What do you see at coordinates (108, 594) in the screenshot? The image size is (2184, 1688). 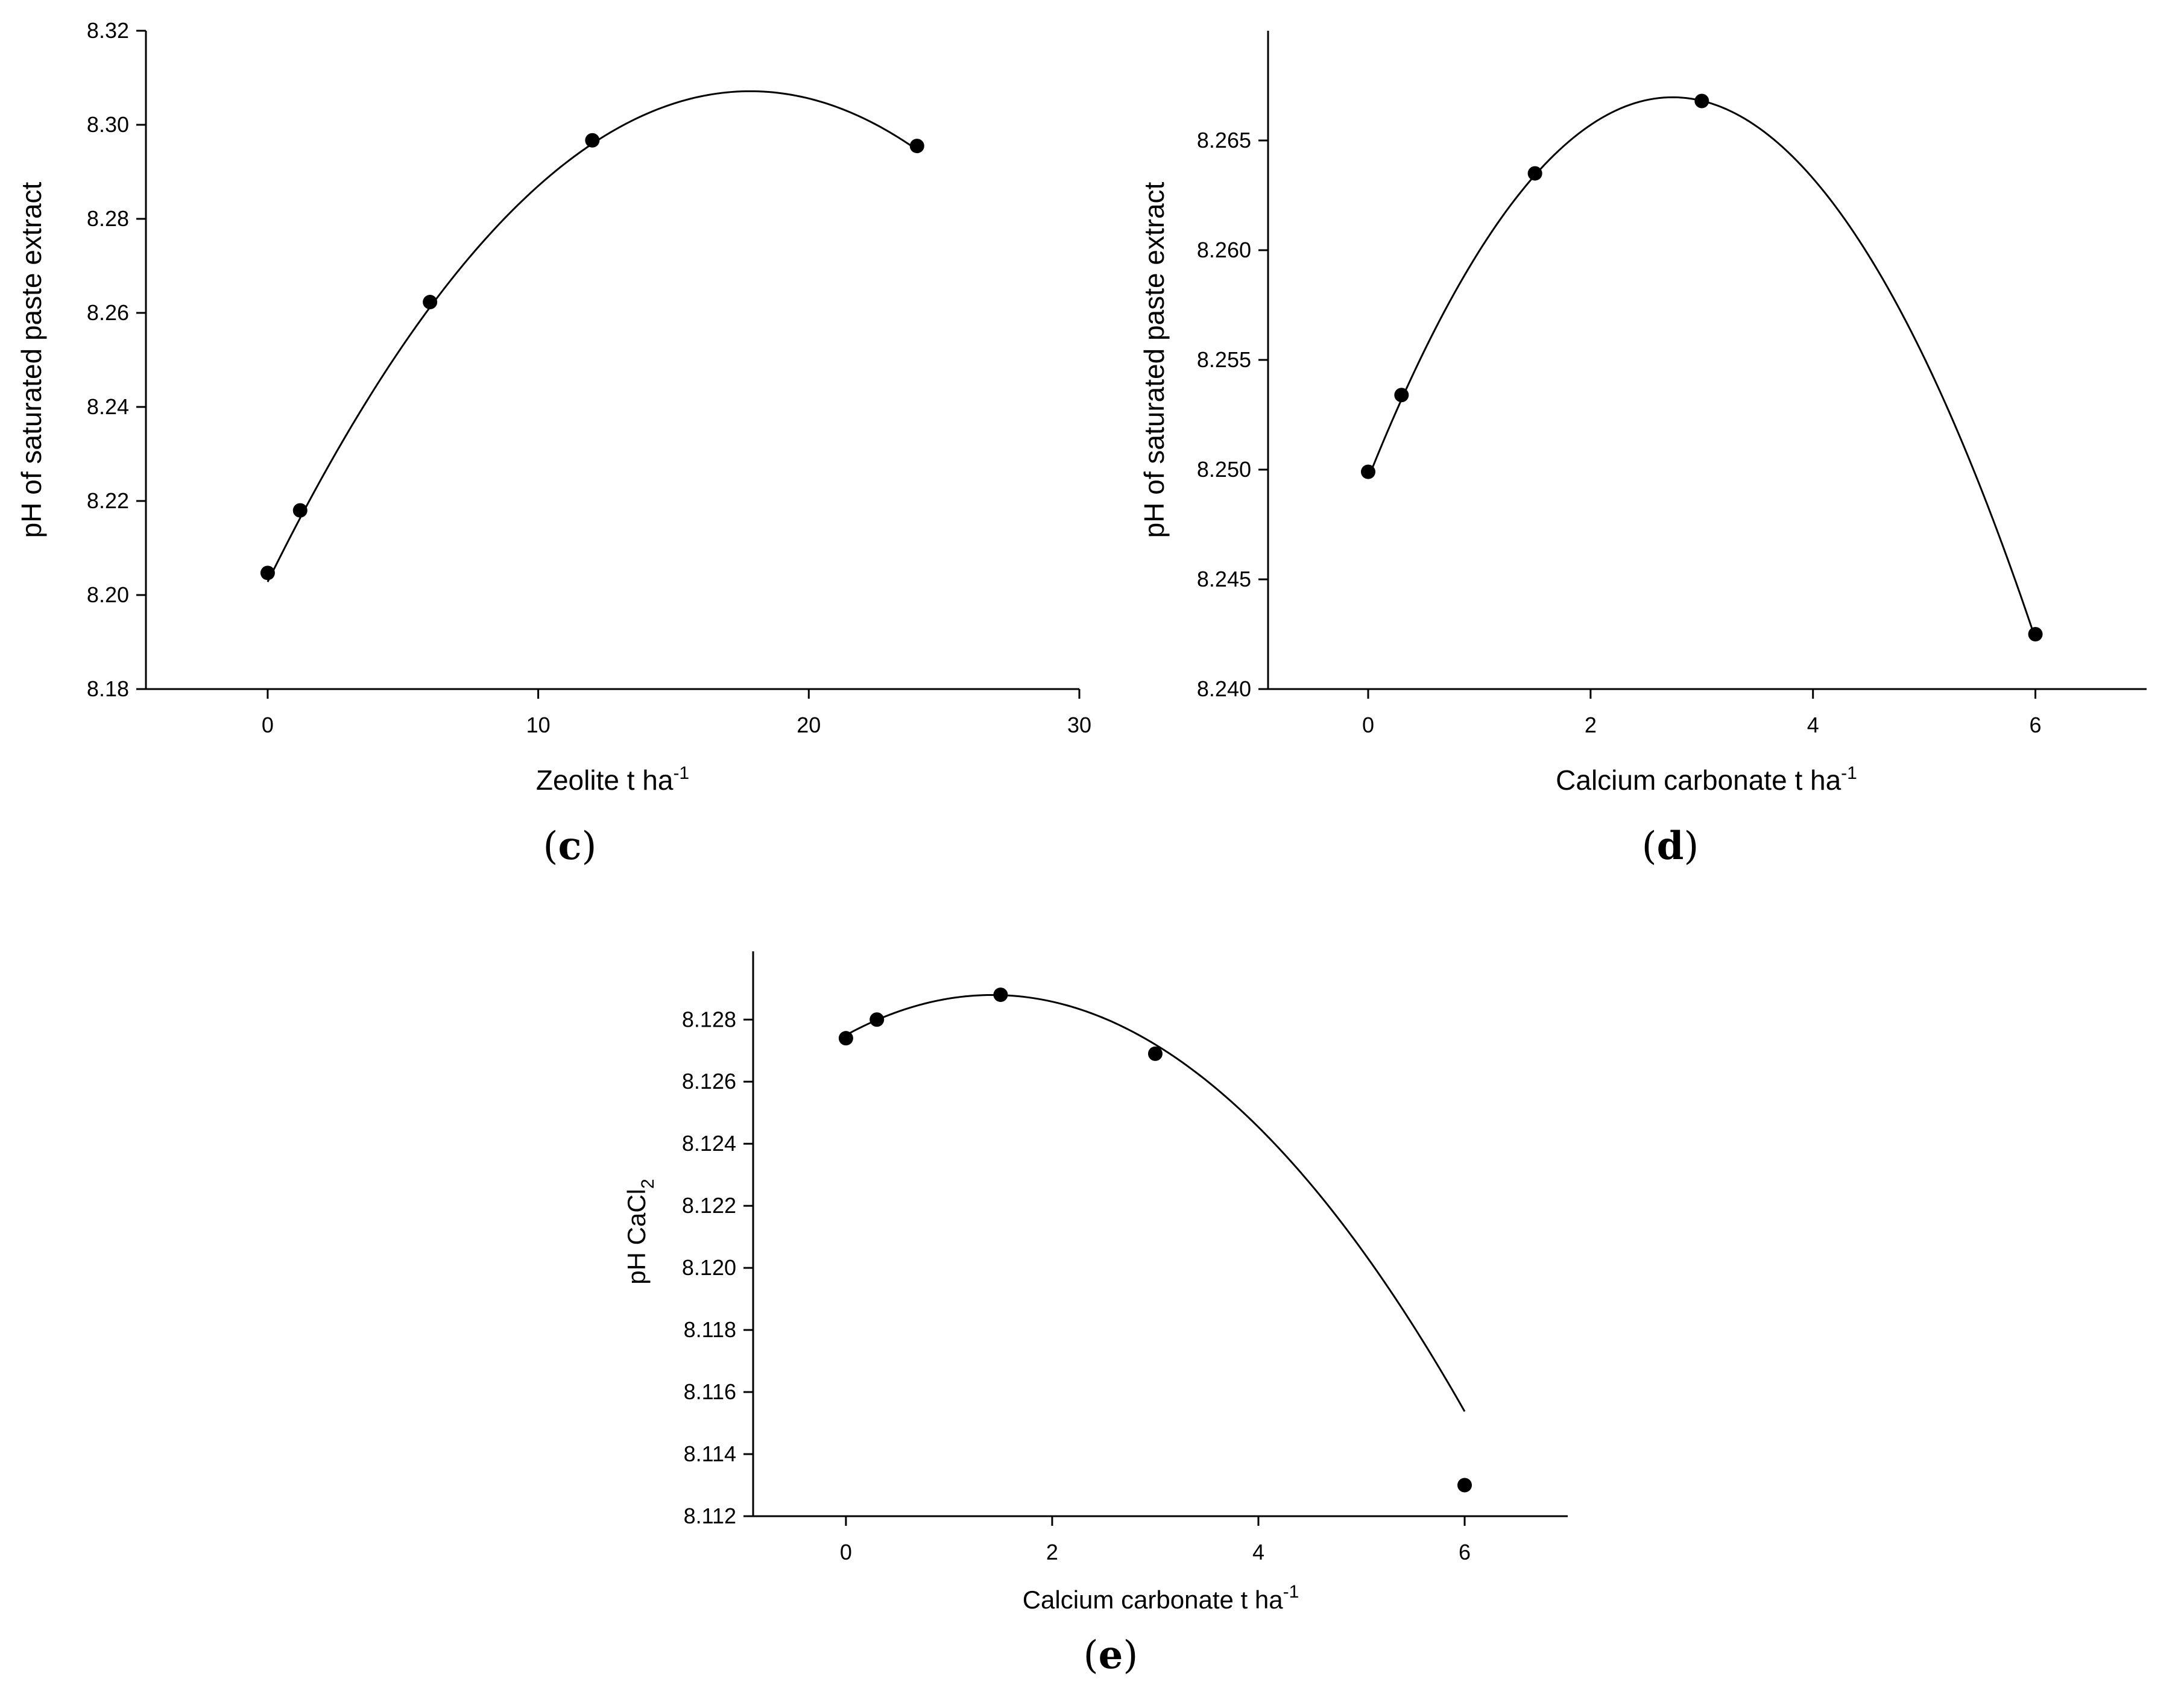 I see `y-tick-label: 8.20` at bounding box center [108, 594].